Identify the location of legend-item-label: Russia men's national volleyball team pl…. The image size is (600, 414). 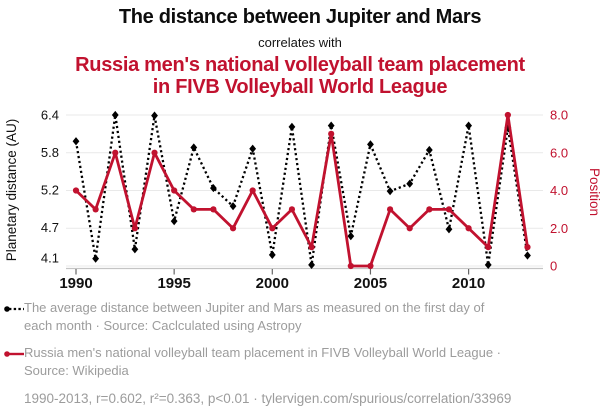
(262, 361).